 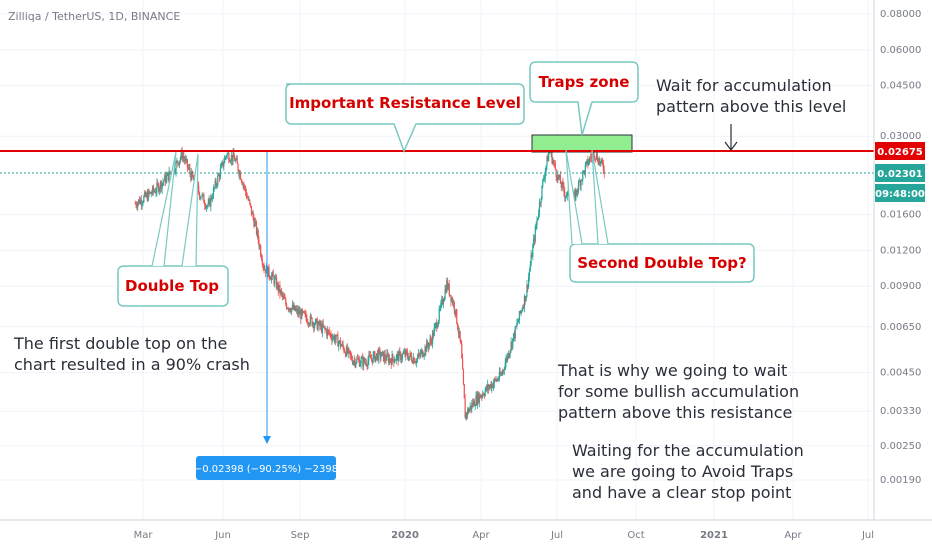 What do you see at coordinates (584, 98) in the screenshot?
I see `traps-callout: Traps zone` at bounding box center [584, 98].